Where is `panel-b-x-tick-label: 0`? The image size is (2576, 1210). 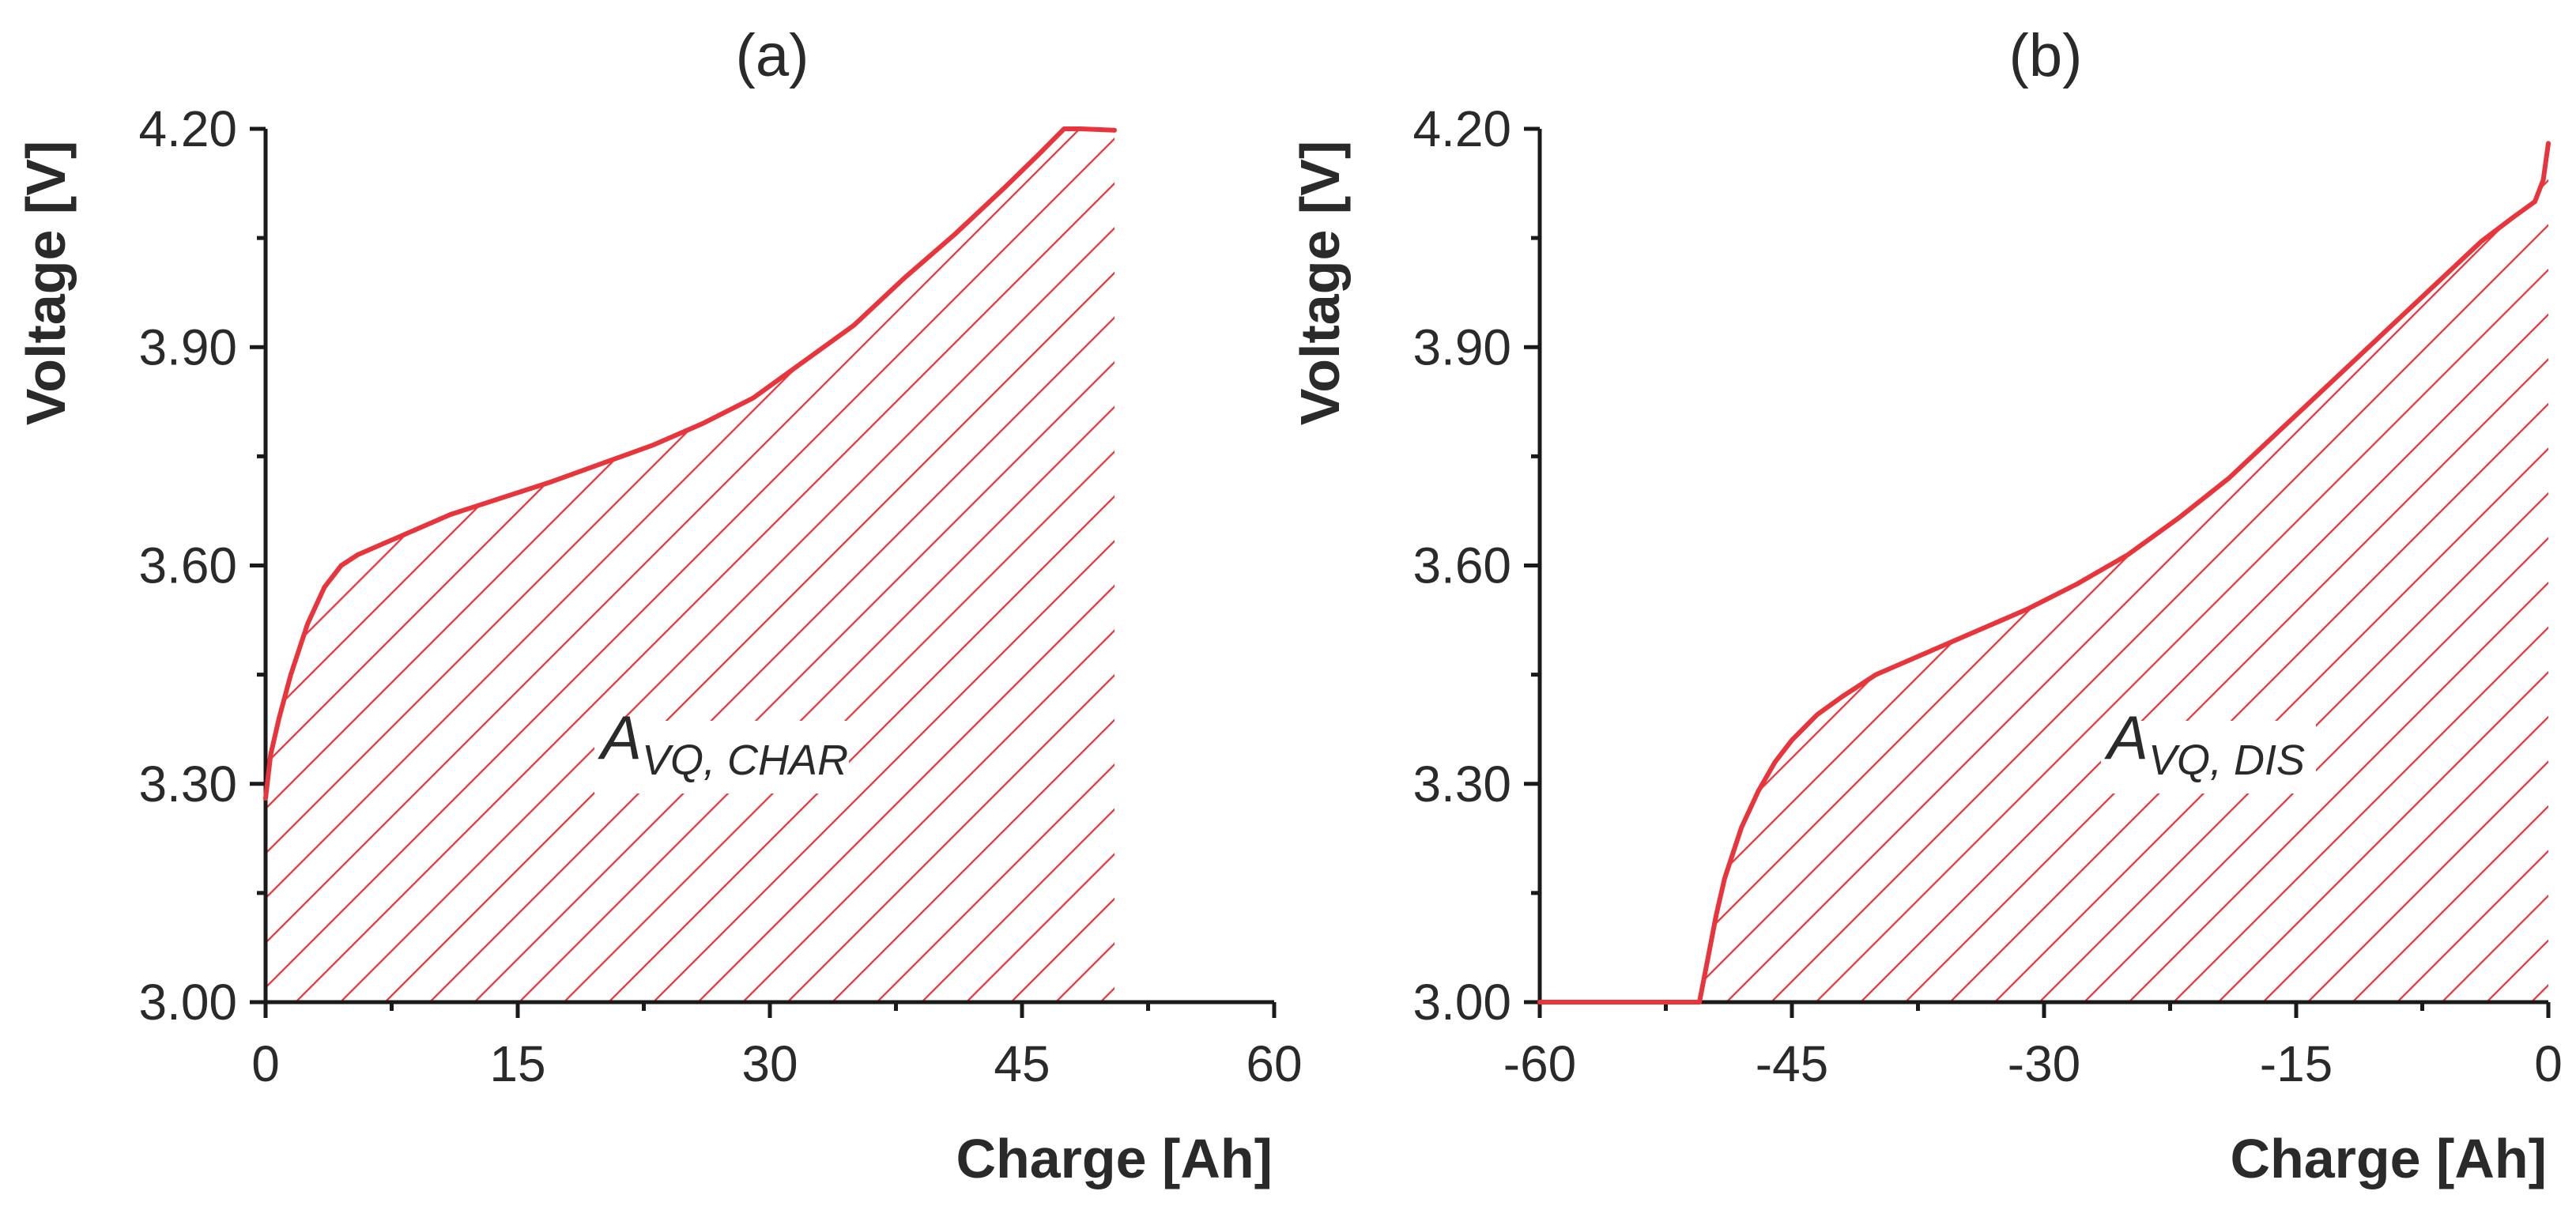
panel-b-x-tick-label: 0 is located at coordinates (2548, 1063).